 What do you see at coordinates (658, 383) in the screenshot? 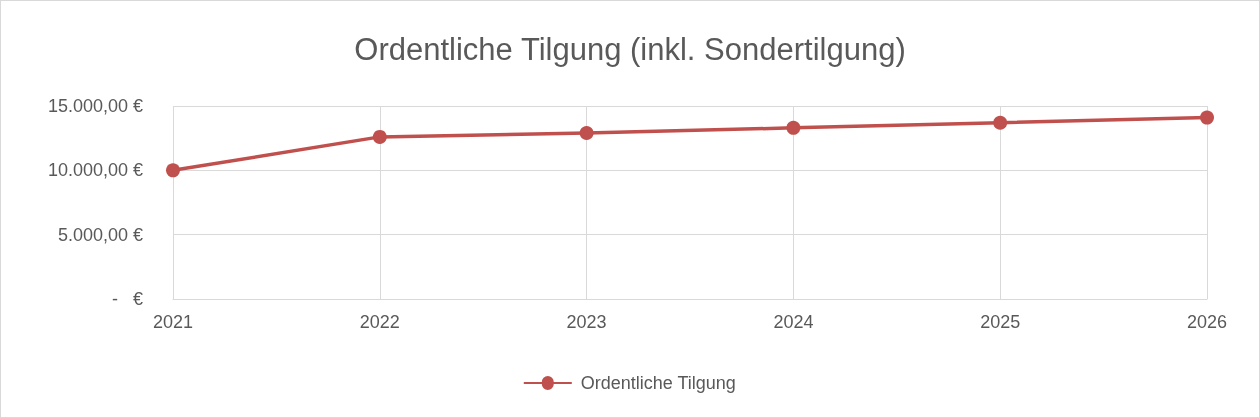
I see `legend-label: Ordentliche Tilgung` at bounding box center [658, 383].